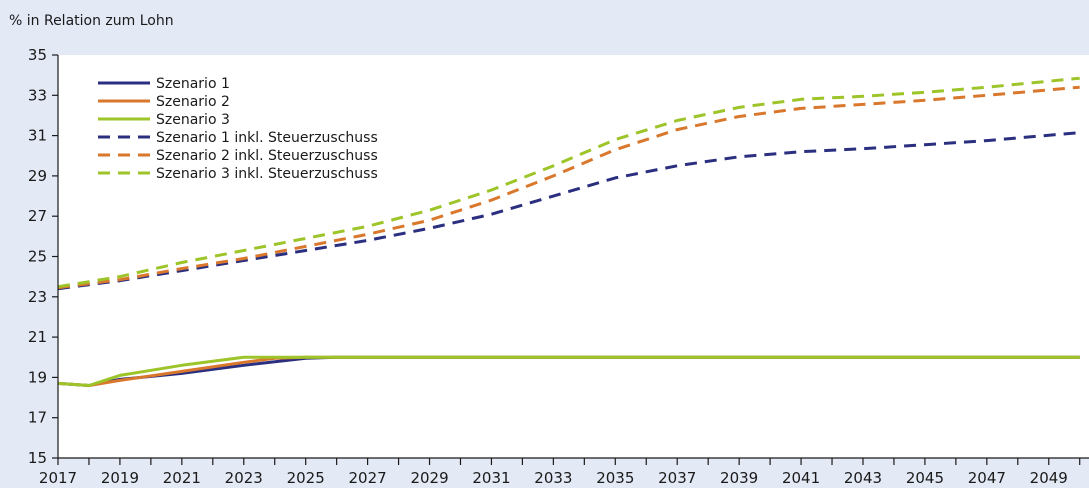 The height and width of the screenshot is (488, 1089). I want to click on x-tick-label: 2043, so click(863, 478).